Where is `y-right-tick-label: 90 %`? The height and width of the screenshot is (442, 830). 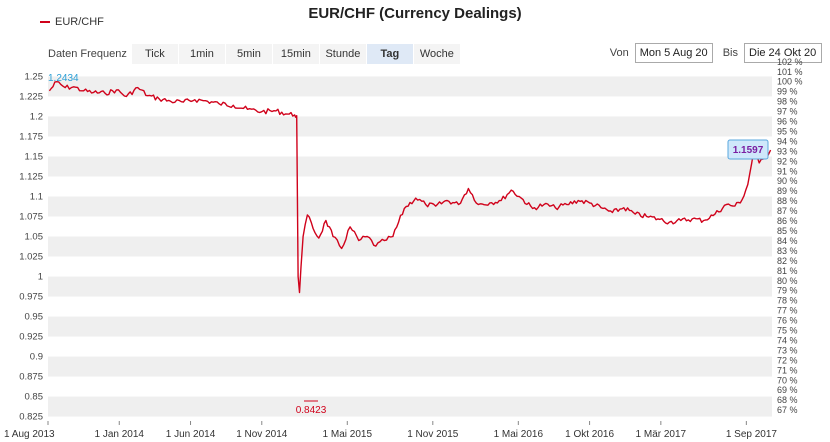
y-right-tick-label: 90 % is located at coordinates (787, 181).